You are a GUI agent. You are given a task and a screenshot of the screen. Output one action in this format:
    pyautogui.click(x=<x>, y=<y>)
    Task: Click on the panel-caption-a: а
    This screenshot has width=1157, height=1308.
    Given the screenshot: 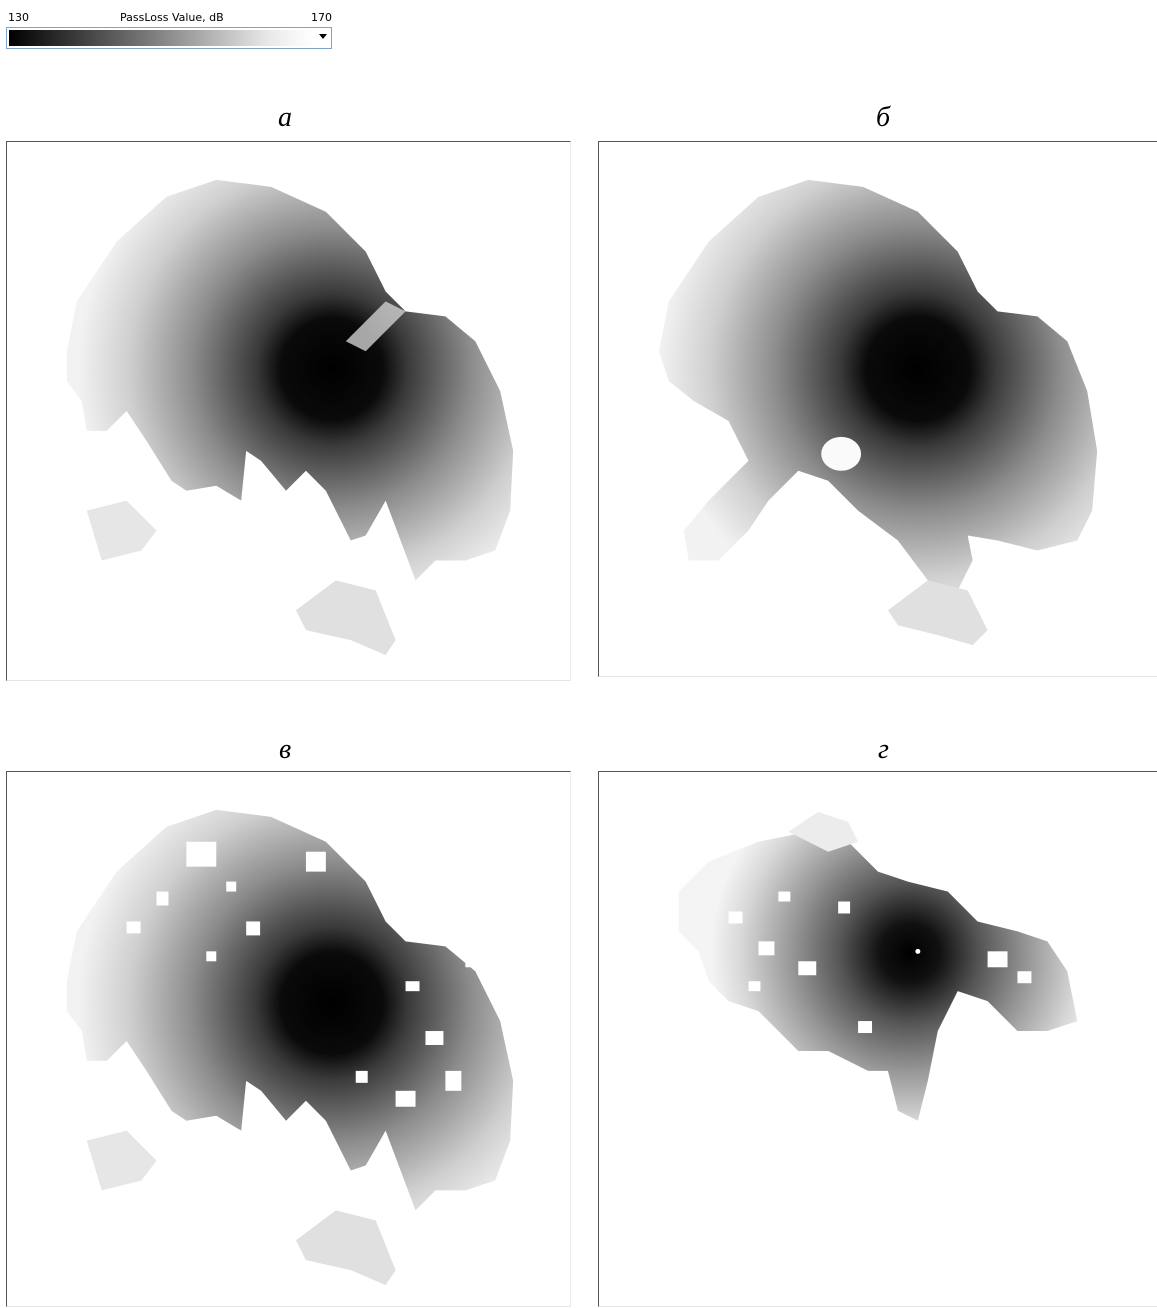 What is the action you would take?
    pyautogui.click(x=285, y=117)
    